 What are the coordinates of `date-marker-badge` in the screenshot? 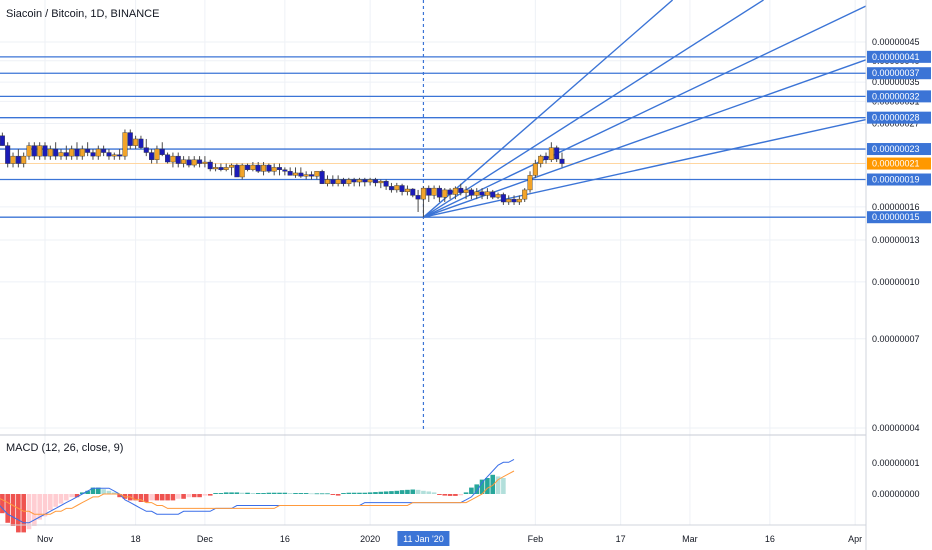 It's located at (423, 538).